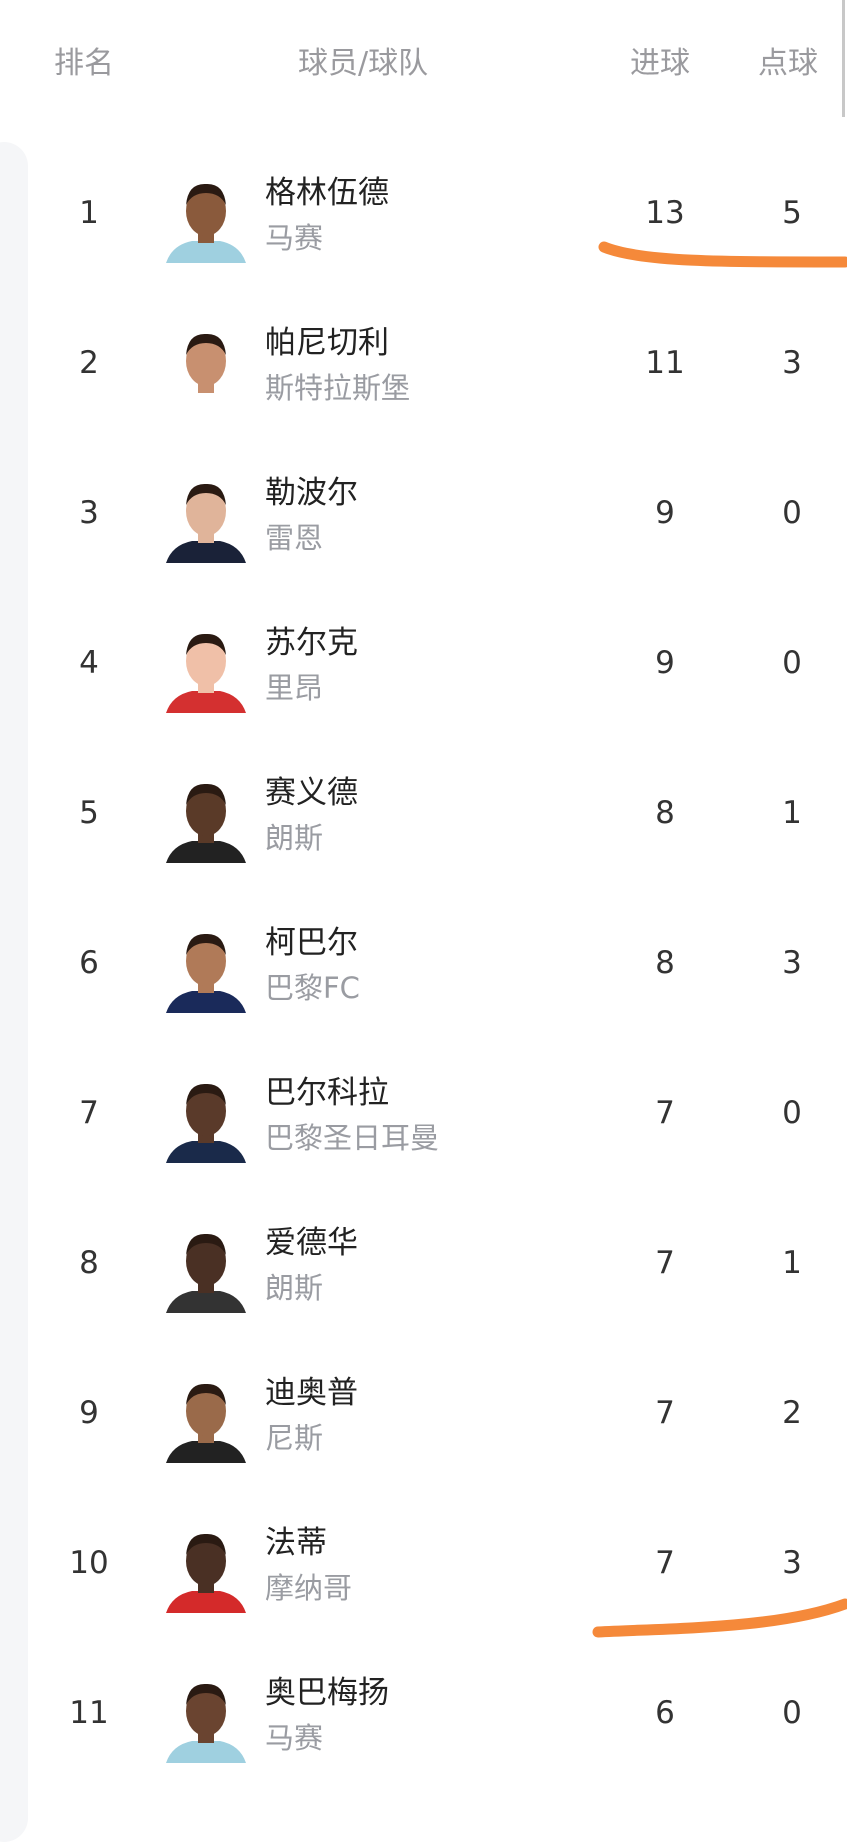 This screenshot has width=847, height=1842. What do you see at coordinates (352, 1138) in the screenshot?
I see `team-name: 巴黎圣日耳曼` at bounding box center [352, 1138].